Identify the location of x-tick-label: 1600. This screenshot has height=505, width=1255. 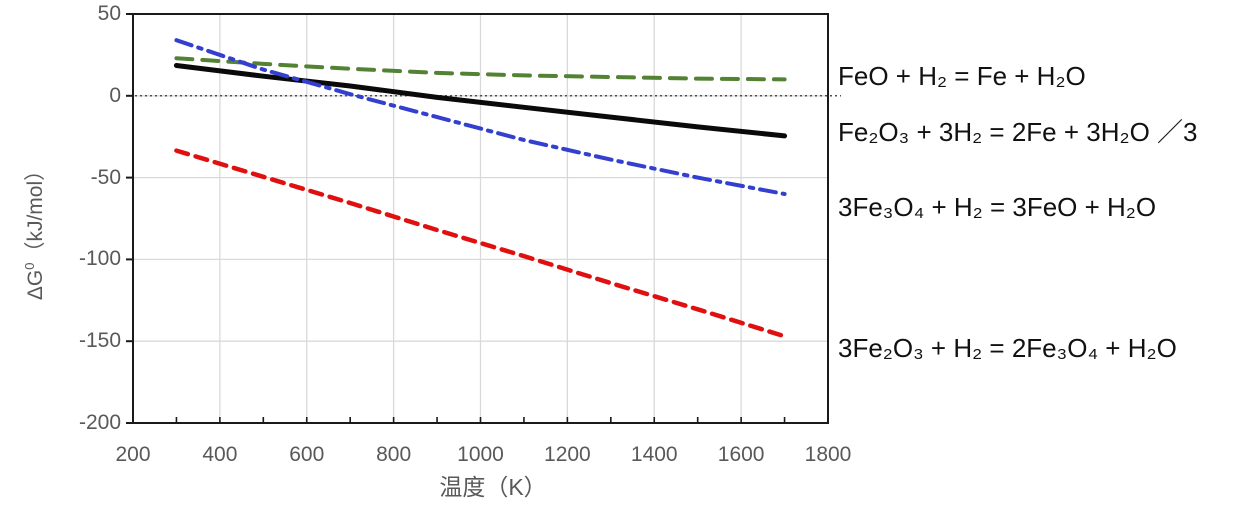
(741, 454).